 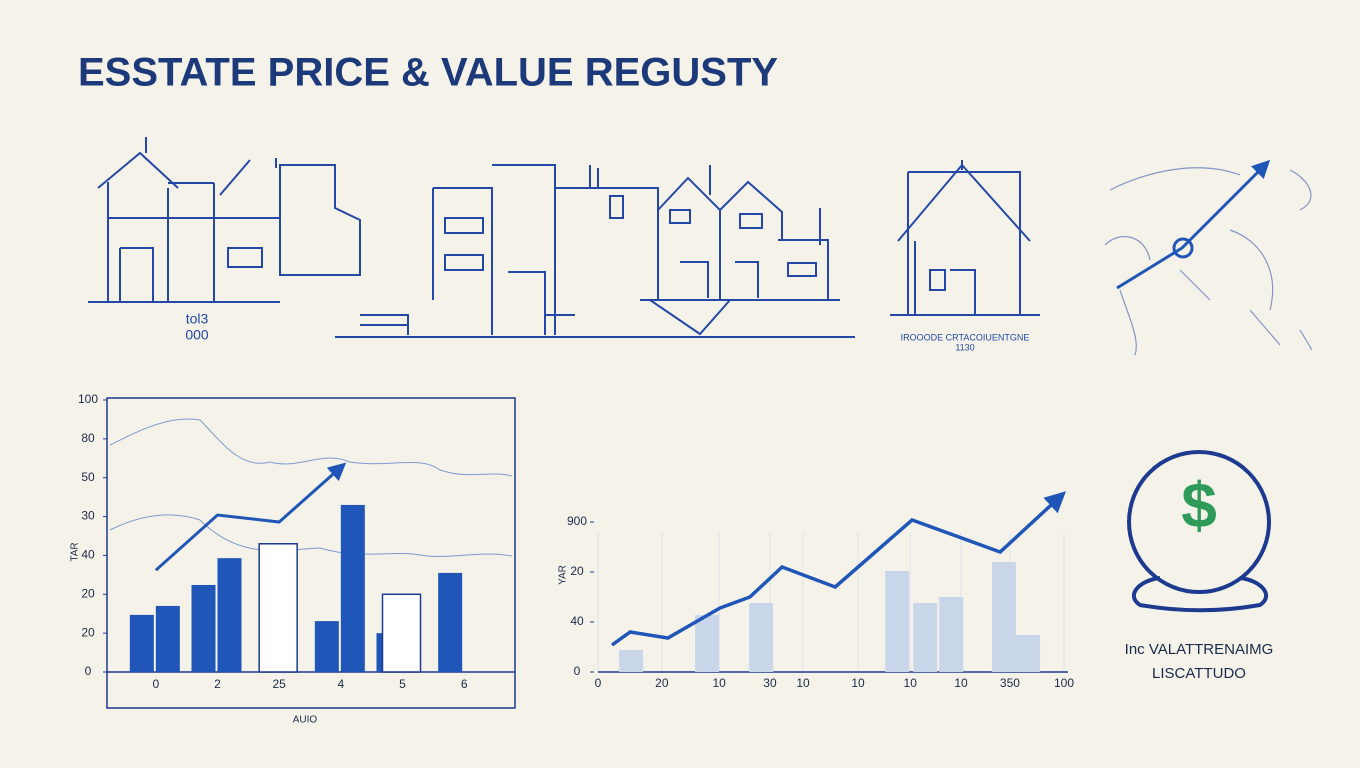 What do you see at coordinates (340, 684) in the screenshot?
I see `x-tick-label: 4` at bounding box center [340, 684].